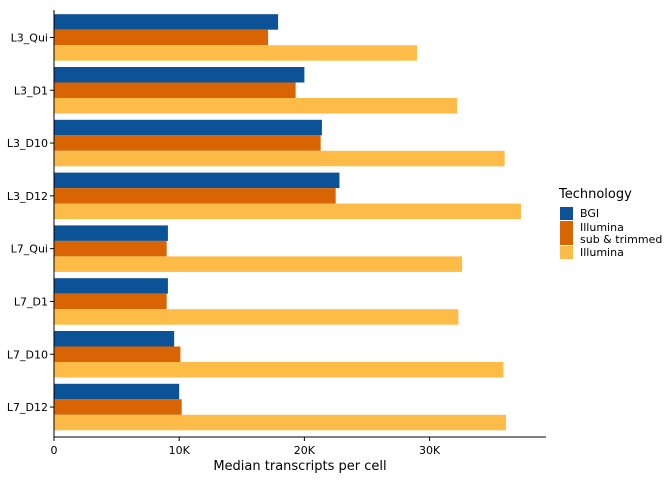 The image size is (672, 480). Describe the element at coordinates (430, 450) in the screenshot. I see `x-tick-label: 30K` at that location.